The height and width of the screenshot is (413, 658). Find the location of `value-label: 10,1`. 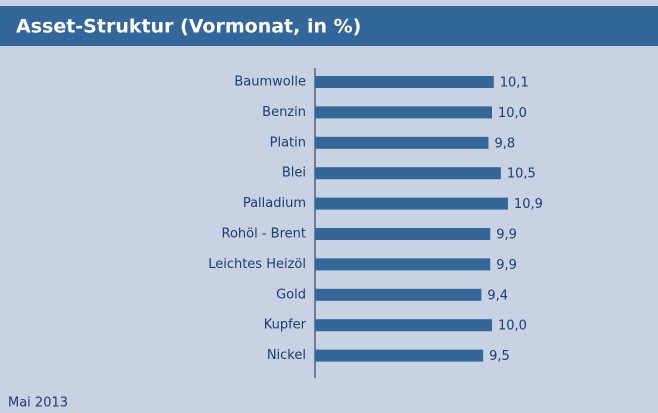

value-label: 10,1 is located at coordinates (514, 83).